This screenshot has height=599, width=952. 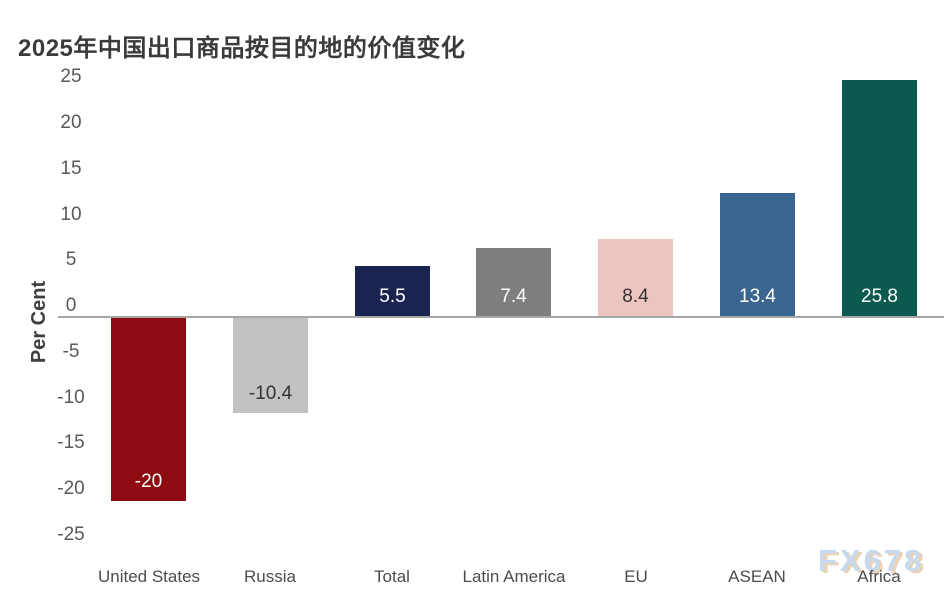 I want to click on y-tick-label--20: -20, so click(x=71, y=488).